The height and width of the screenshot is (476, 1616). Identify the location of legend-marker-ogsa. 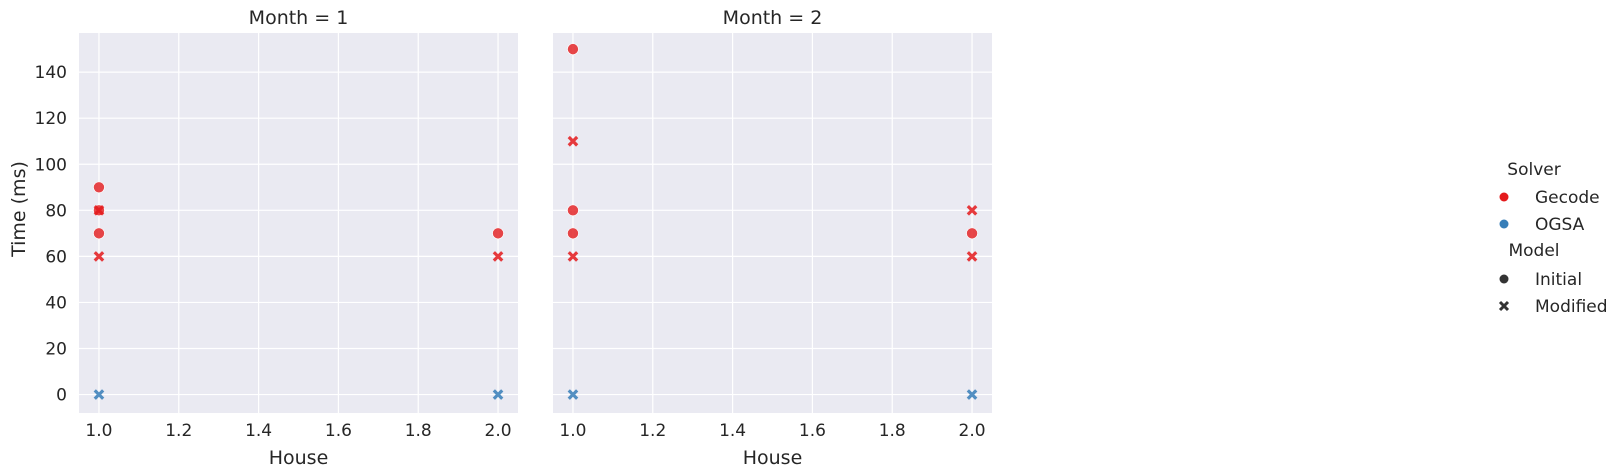
(1504, 224).